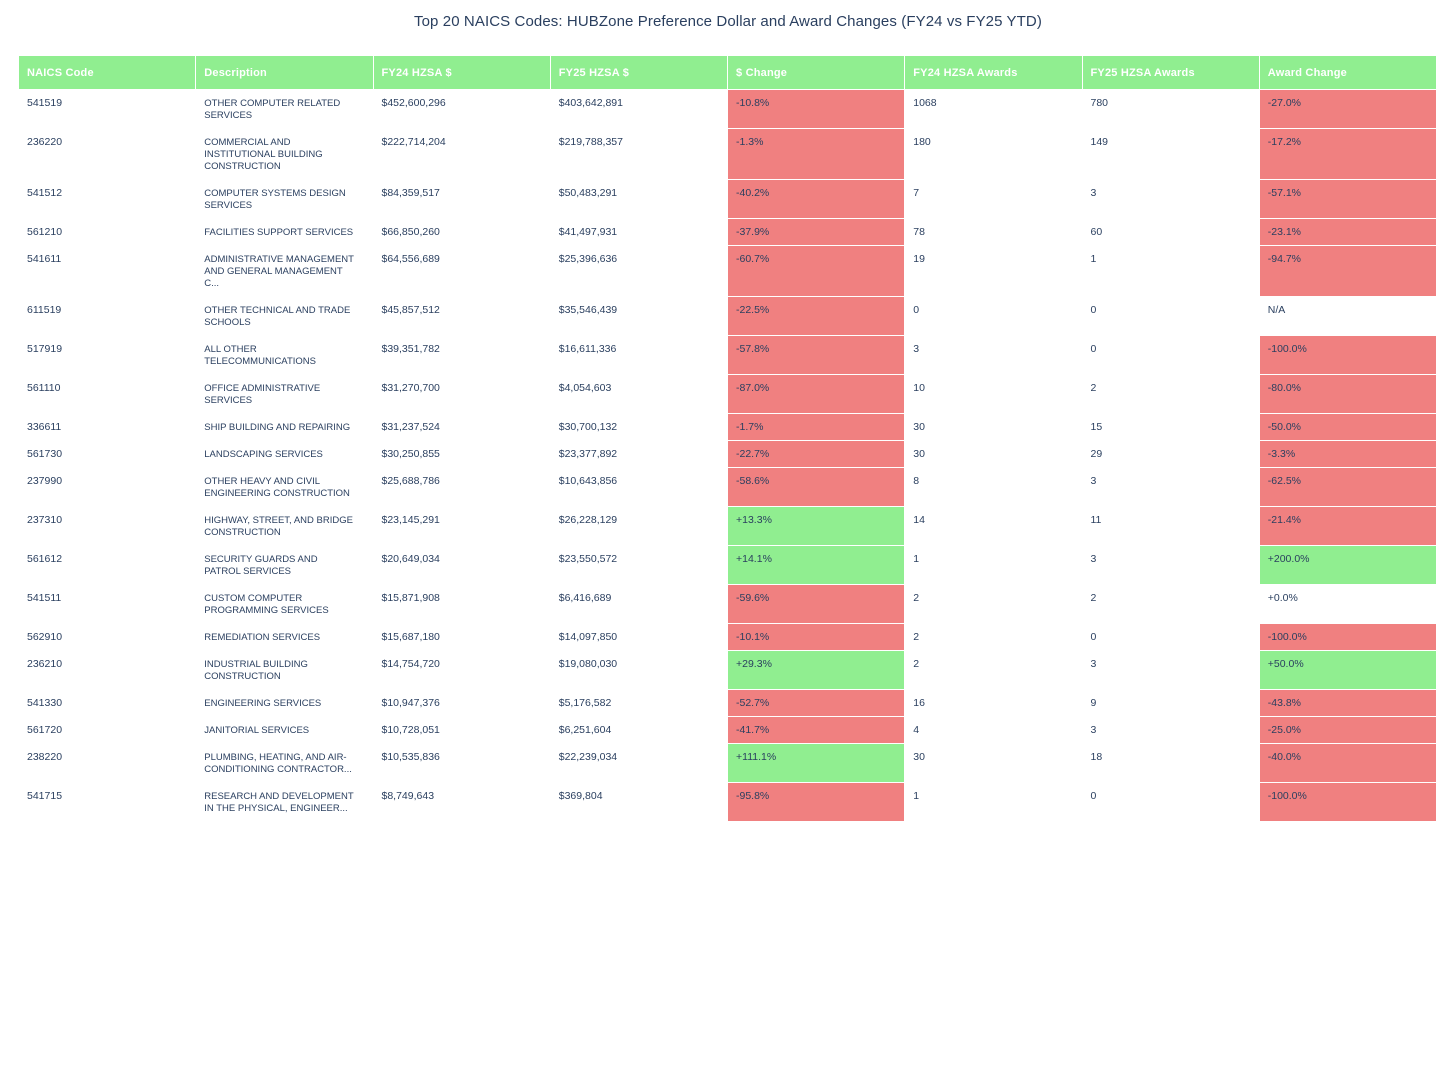 The width and height of the screenshot is (1456, 1092). I want to click on description-cell: INDUSTRIAL BUILDING CONSTRUCTION, so click(284, 670).